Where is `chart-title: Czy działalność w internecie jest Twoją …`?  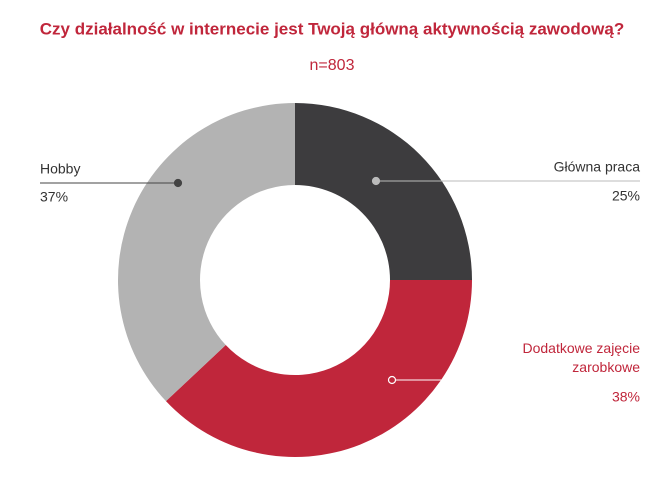 chart-title: Czy działalność w internecie jest Twoją … is located at coordinates (332, 28).